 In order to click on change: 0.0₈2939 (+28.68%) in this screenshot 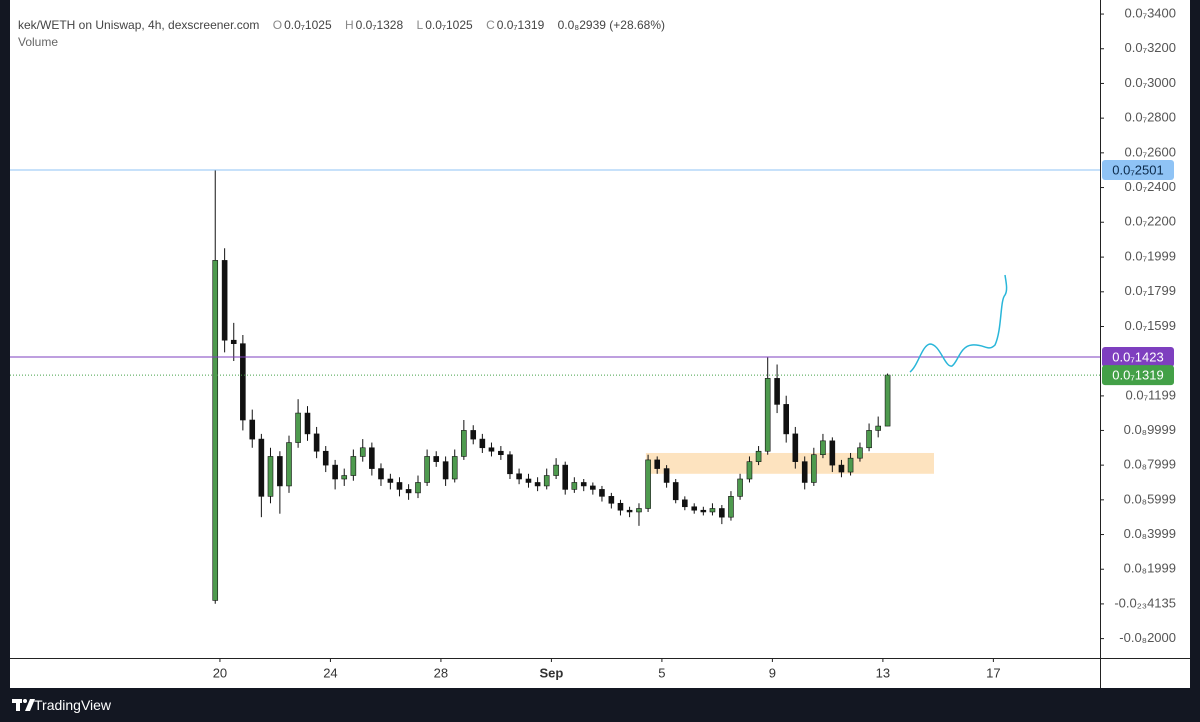, I will do `click(611, 25)`.